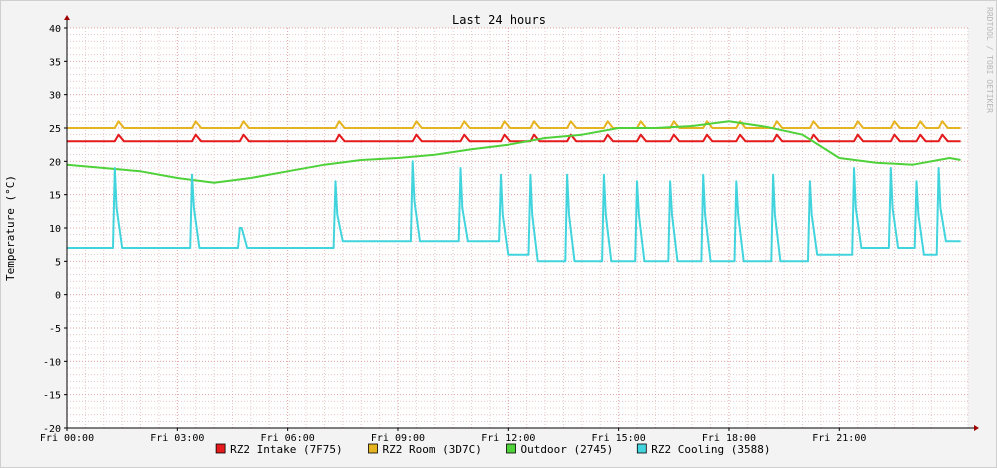  What do you see at coordinates (55, 329) in the screenshot?
I see `y-tick-label: -5` at bounding box center [55, 329].